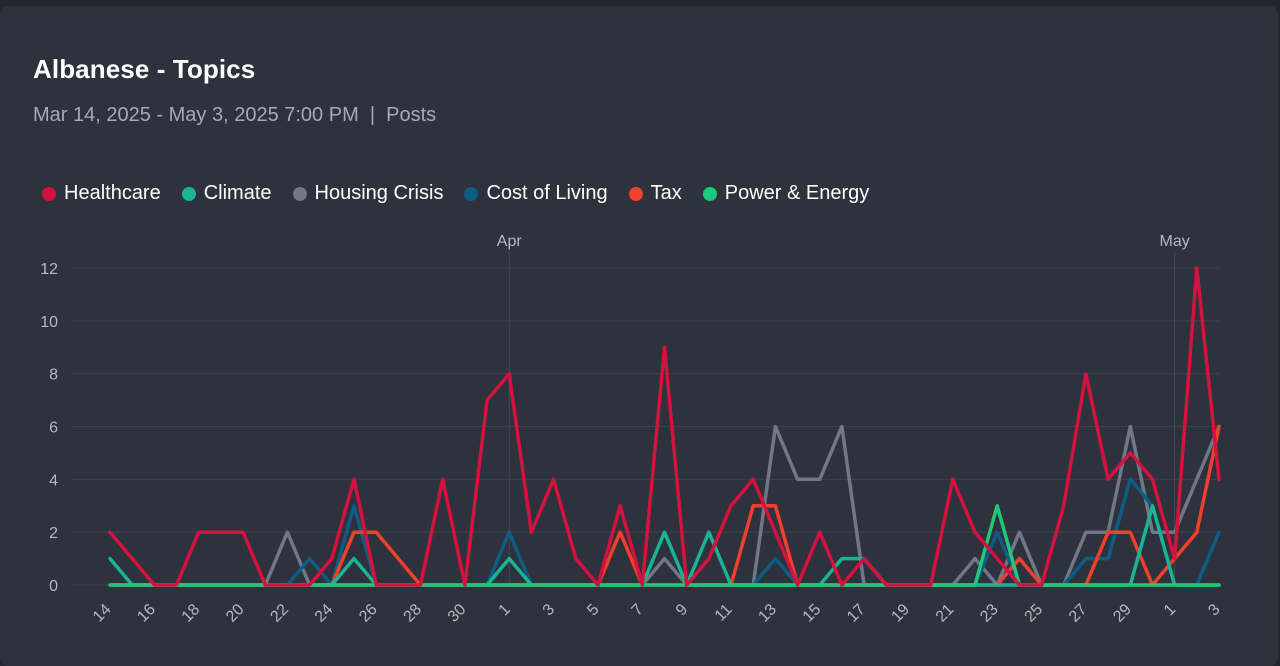  I want to click on x-tick-label: 24, so click(324, 613).